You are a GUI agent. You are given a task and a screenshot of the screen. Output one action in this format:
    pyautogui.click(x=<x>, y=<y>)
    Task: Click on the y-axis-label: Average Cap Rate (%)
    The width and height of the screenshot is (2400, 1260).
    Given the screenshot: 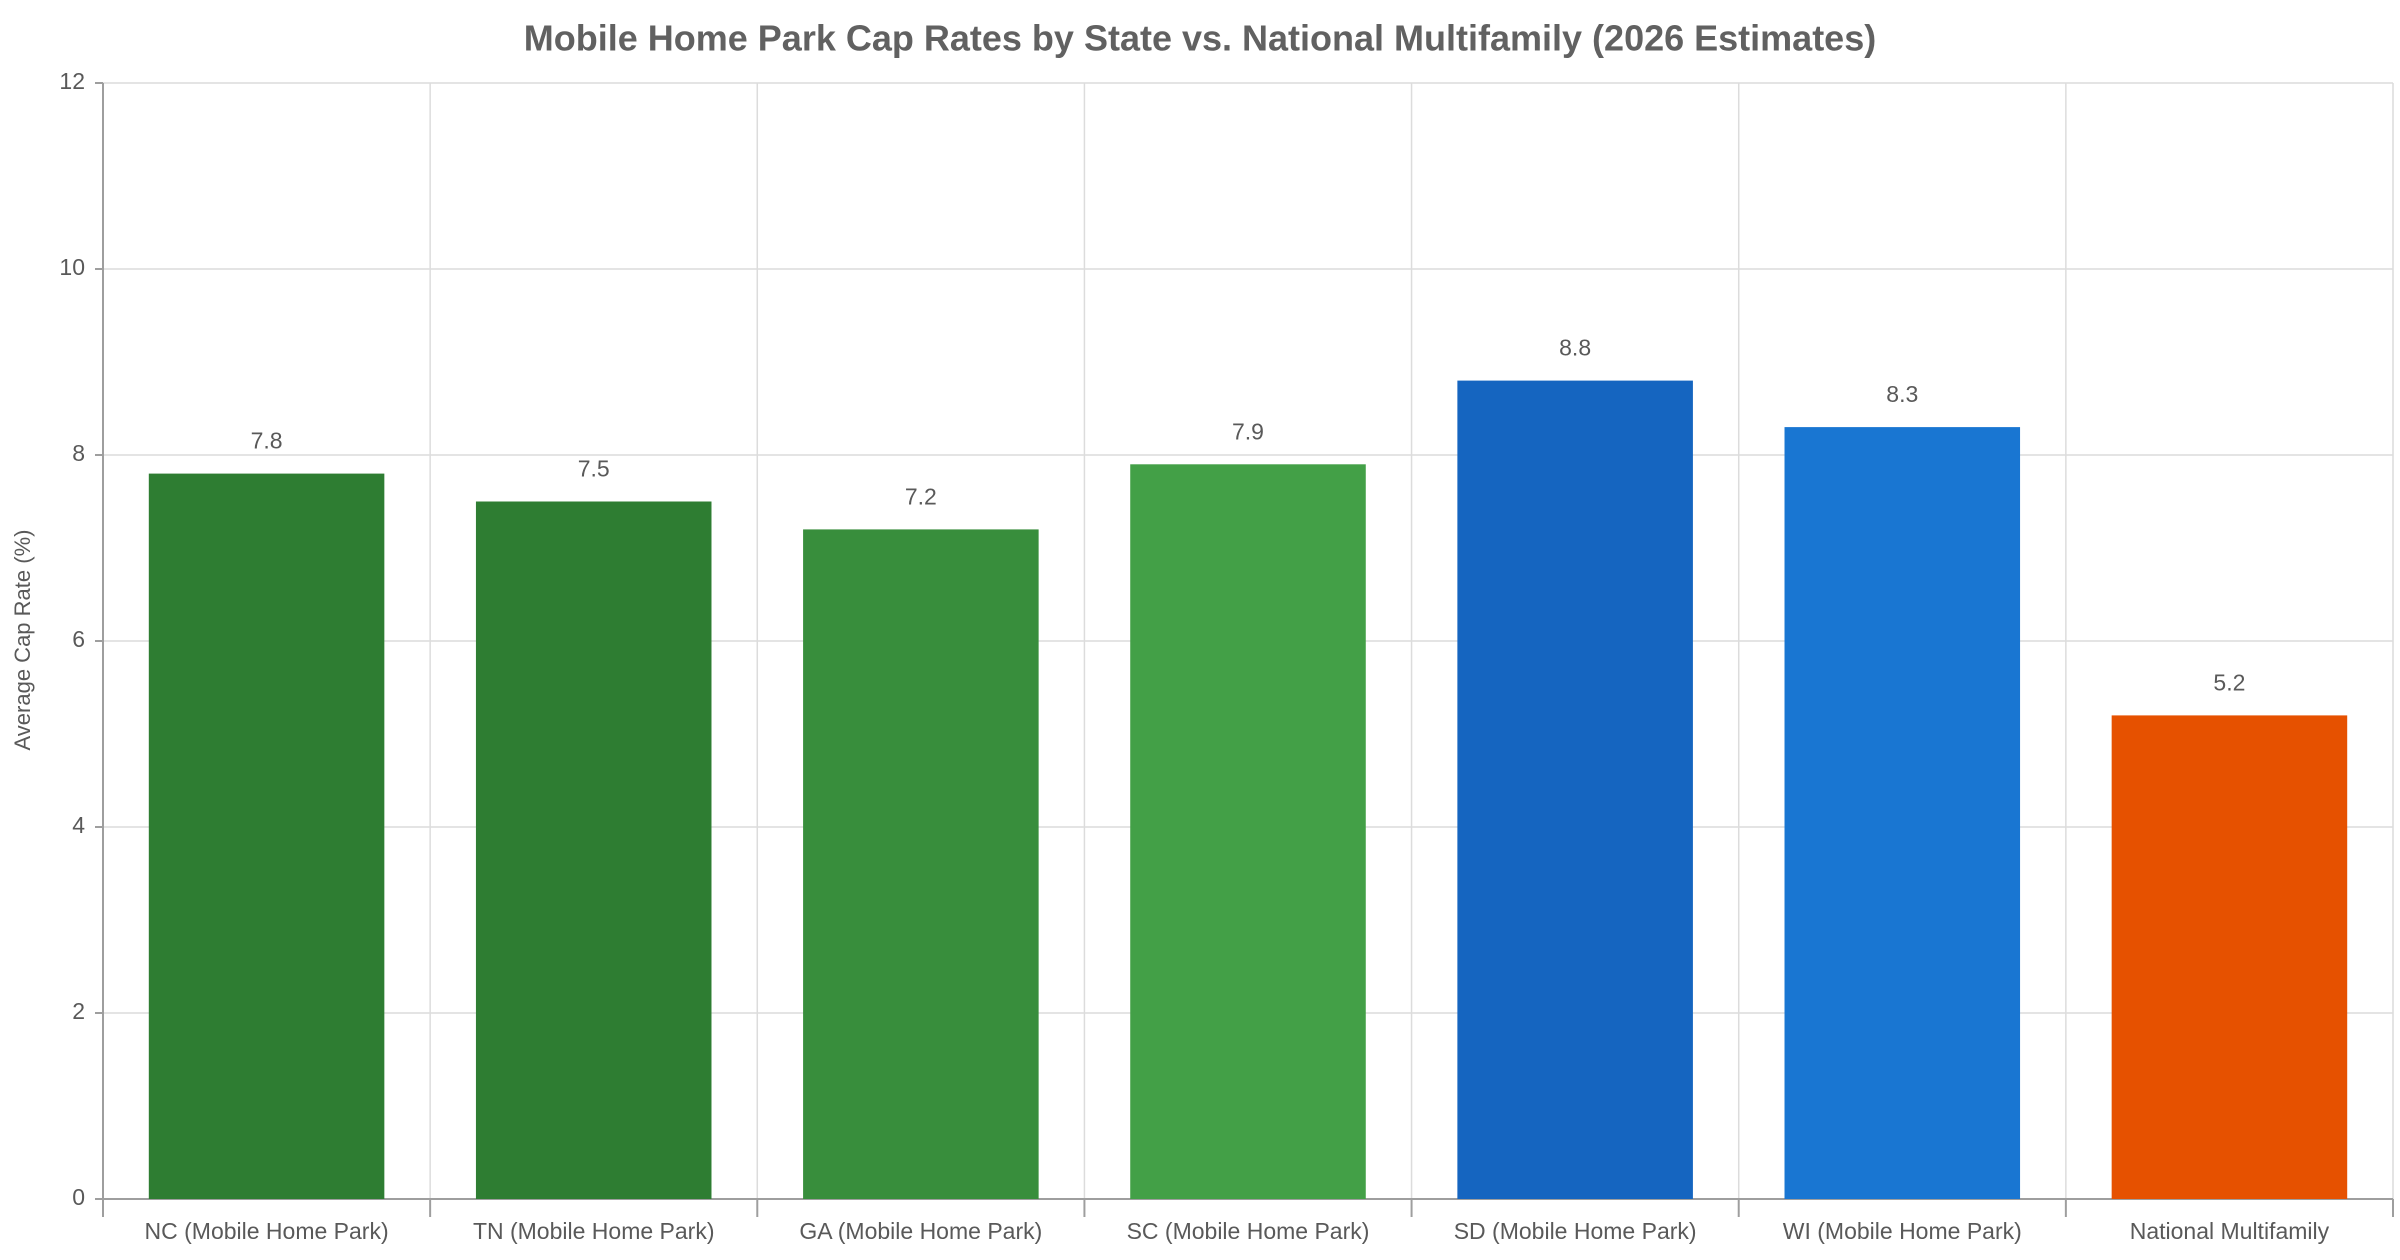 What is the action you would take?
    pyautogui.click(x=22, y=640)
    